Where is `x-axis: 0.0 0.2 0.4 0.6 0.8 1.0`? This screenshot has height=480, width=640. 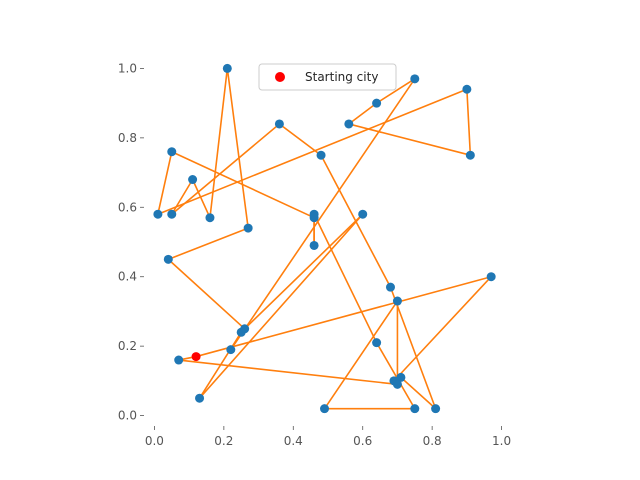
x-axis: 0.0 0.2 0.4 0.6 0.8 1.0 is located at coordinates (328, 437).